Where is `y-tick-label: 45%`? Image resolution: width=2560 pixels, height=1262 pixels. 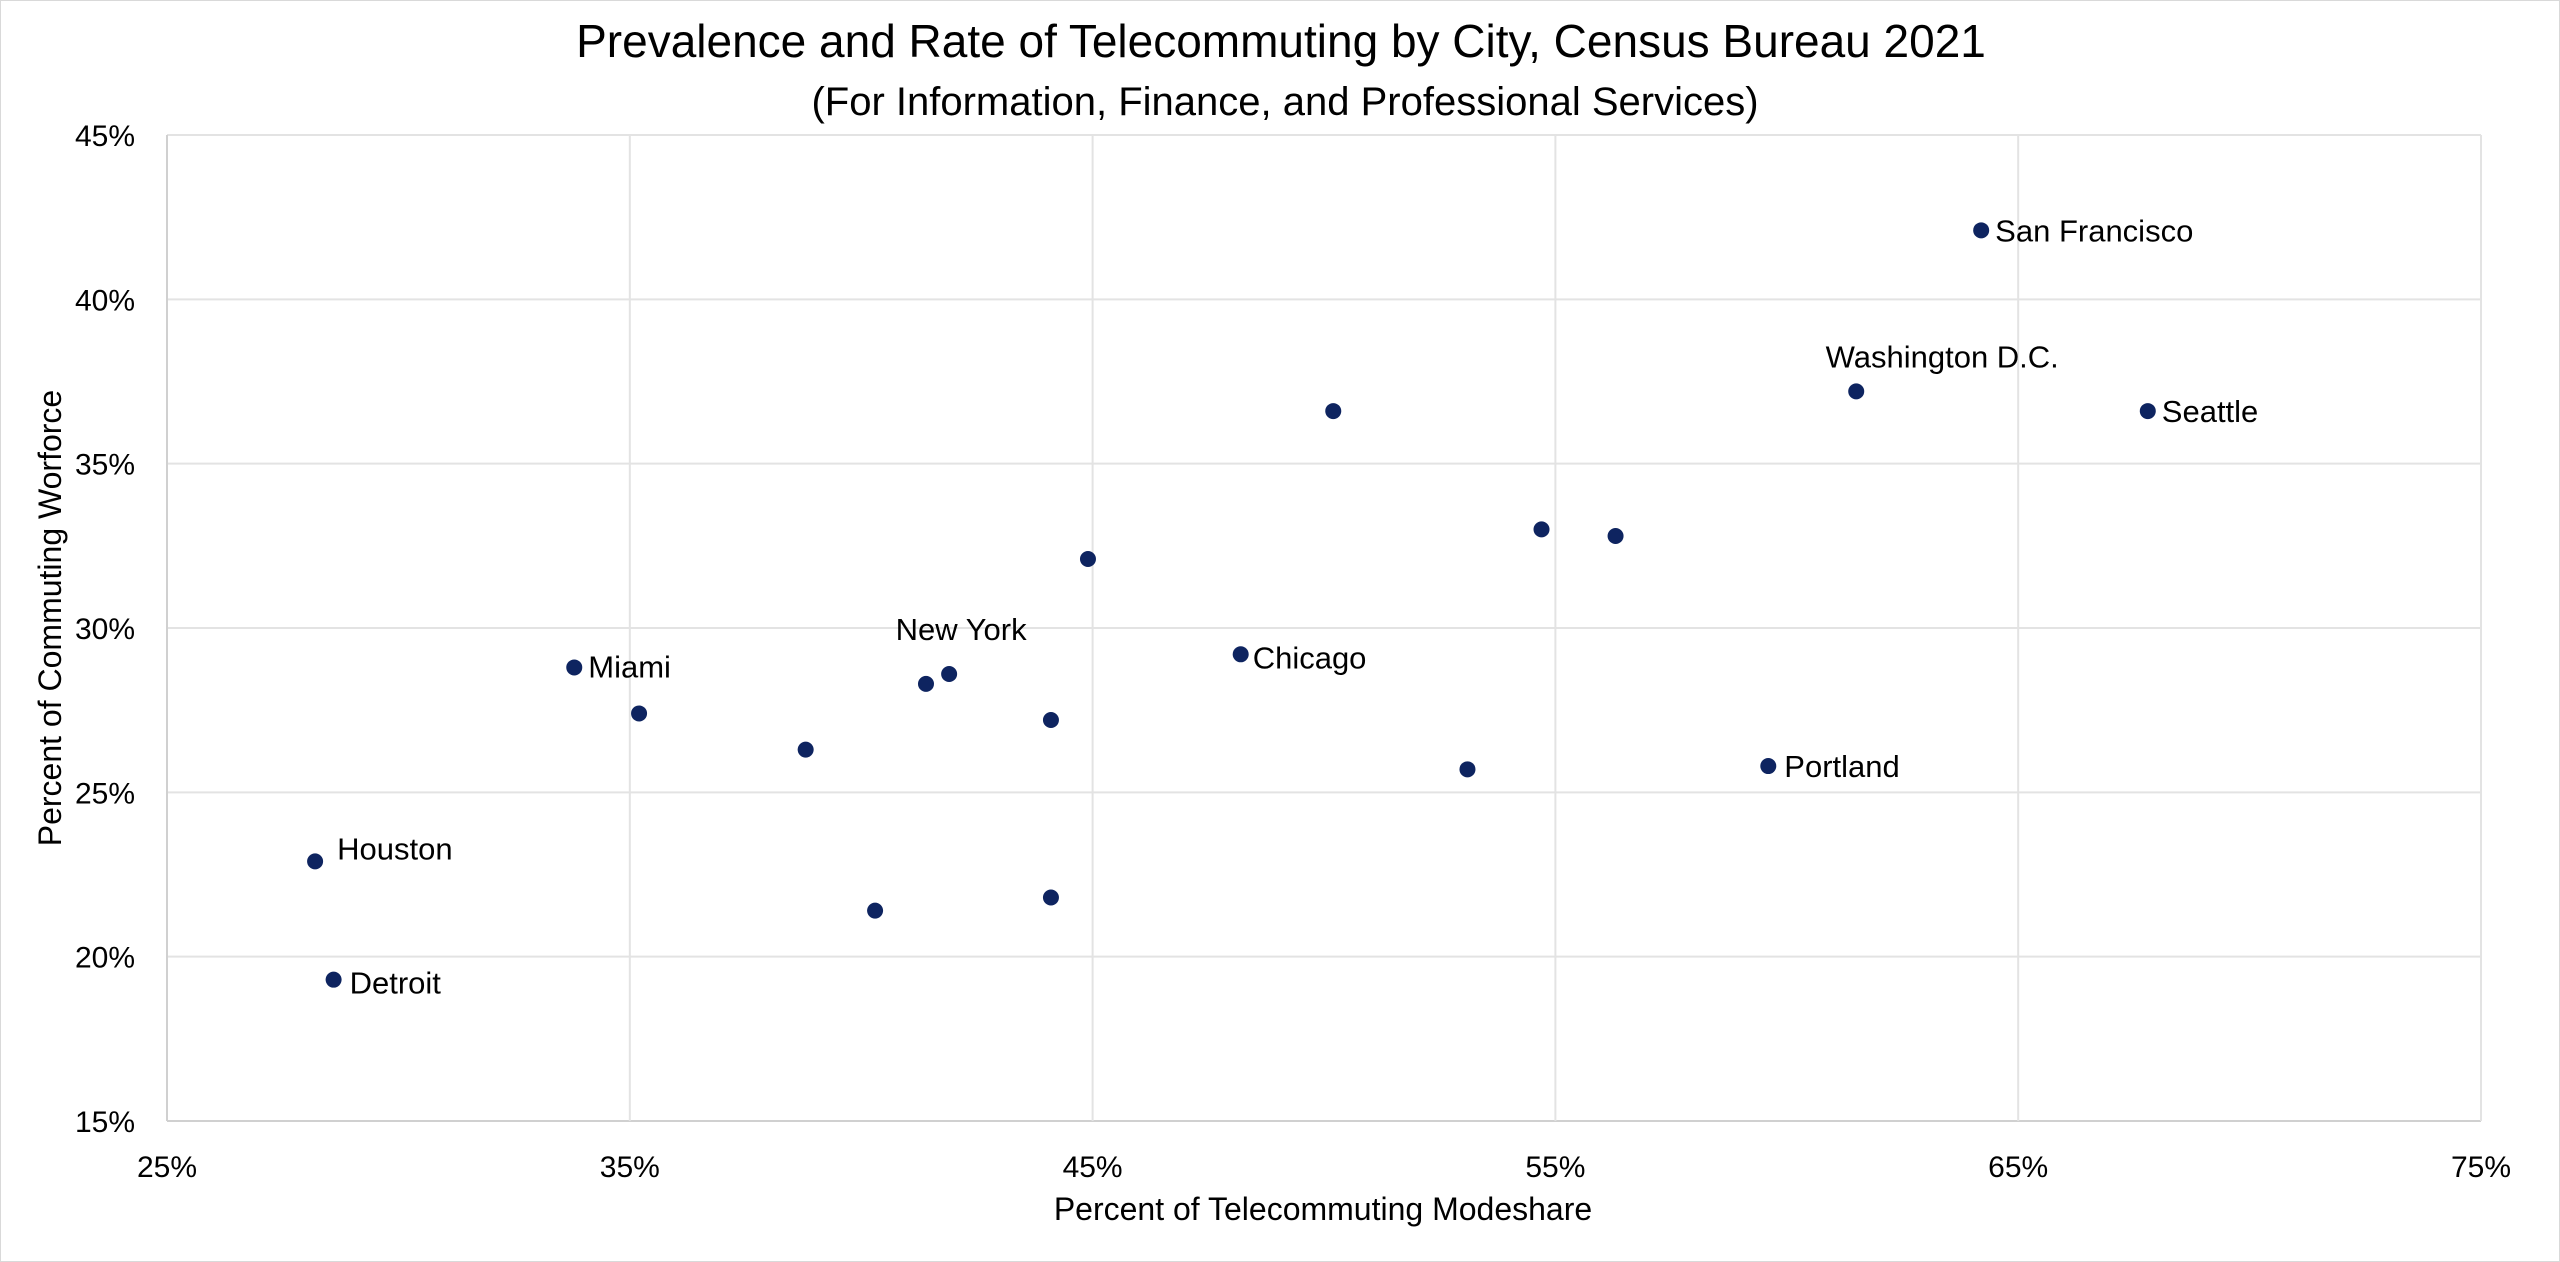
y-tick-label: 45% is located at coordinates (105, 136).